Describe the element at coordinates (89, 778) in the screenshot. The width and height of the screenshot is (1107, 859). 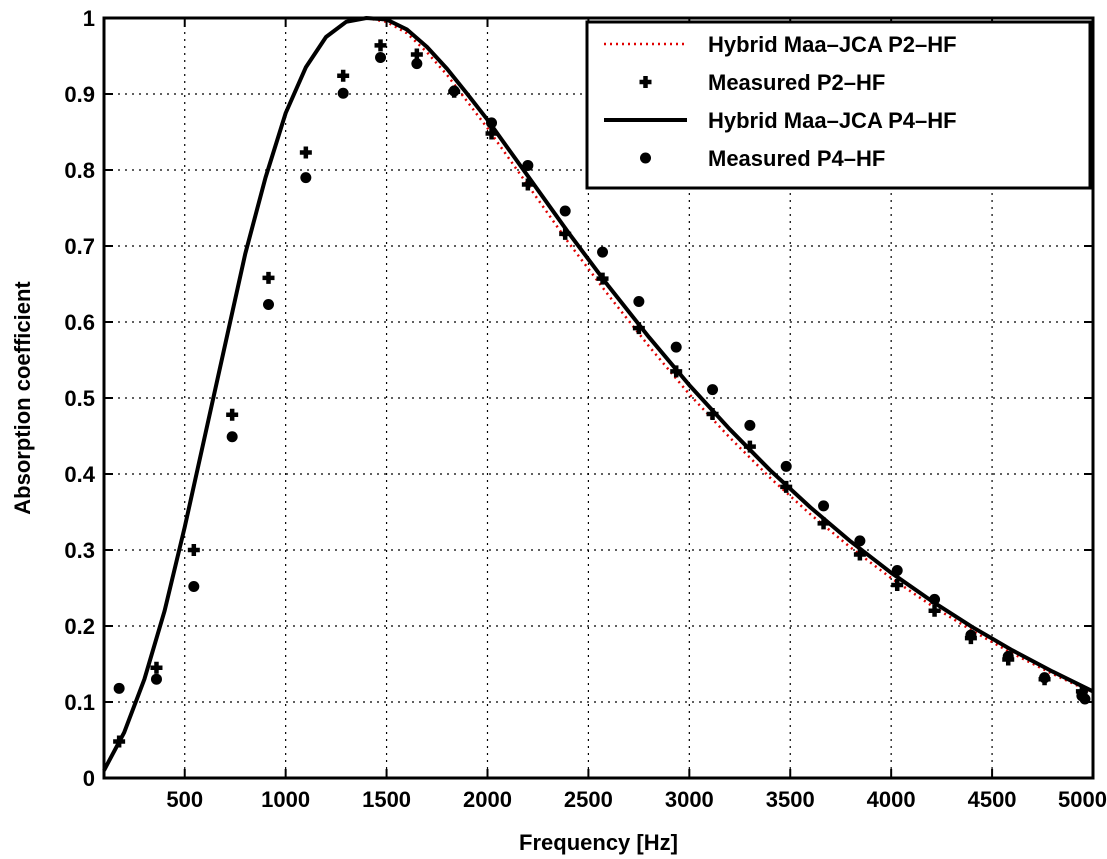
I see `y-tick-label: 0` at that location.